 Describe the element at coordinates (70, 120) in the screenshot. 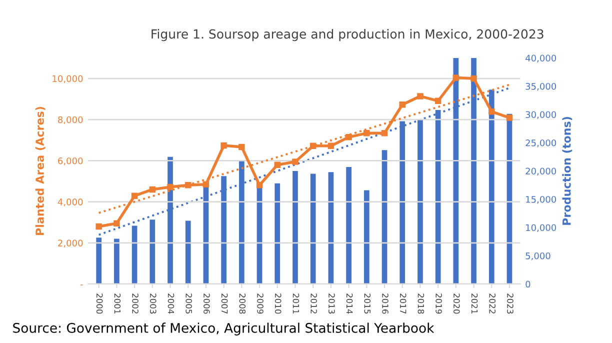

I see `y-tick-label: 8,000` at that location.